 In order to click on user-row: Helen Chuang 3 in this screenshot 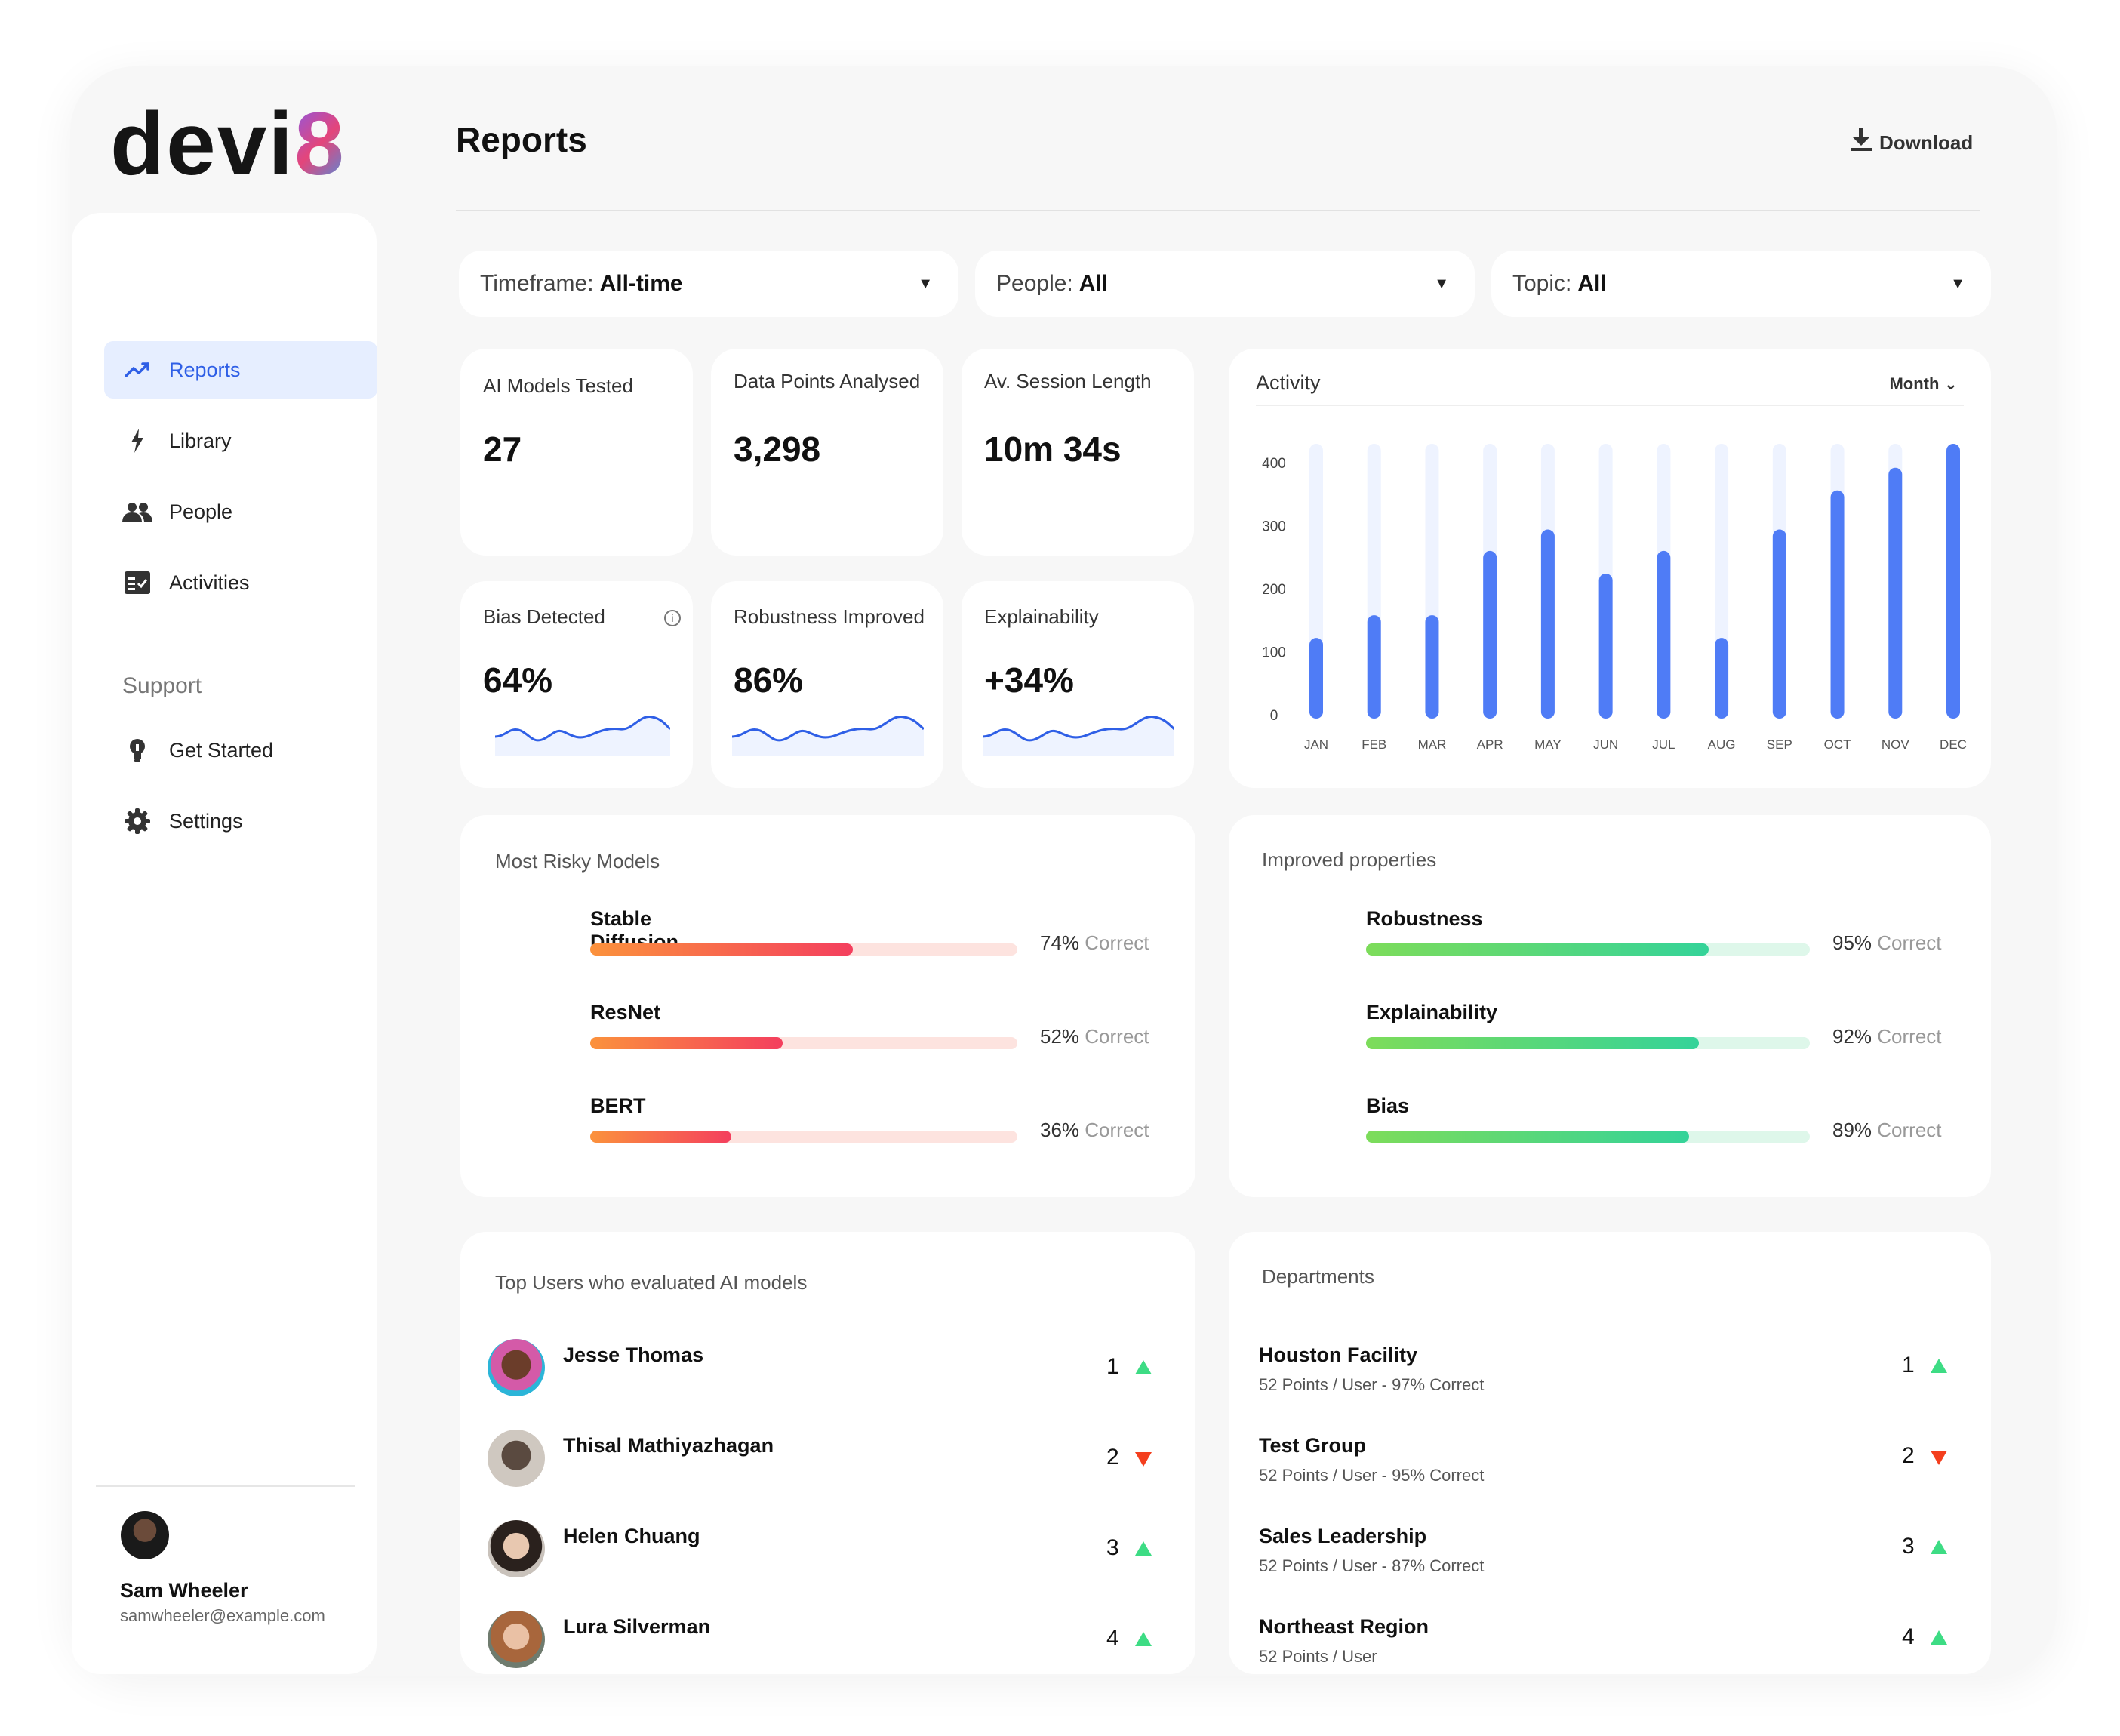, I will do `click(828, 1550)`.